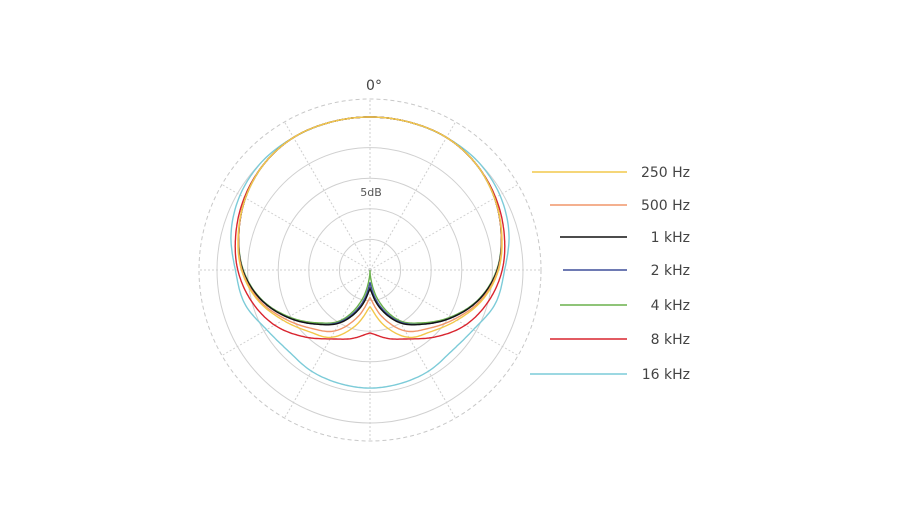  What do you see at coordinates (626, 271) in the screenshot?
I see `legend-item: 2 kHz` at bounding box center [626, 271].